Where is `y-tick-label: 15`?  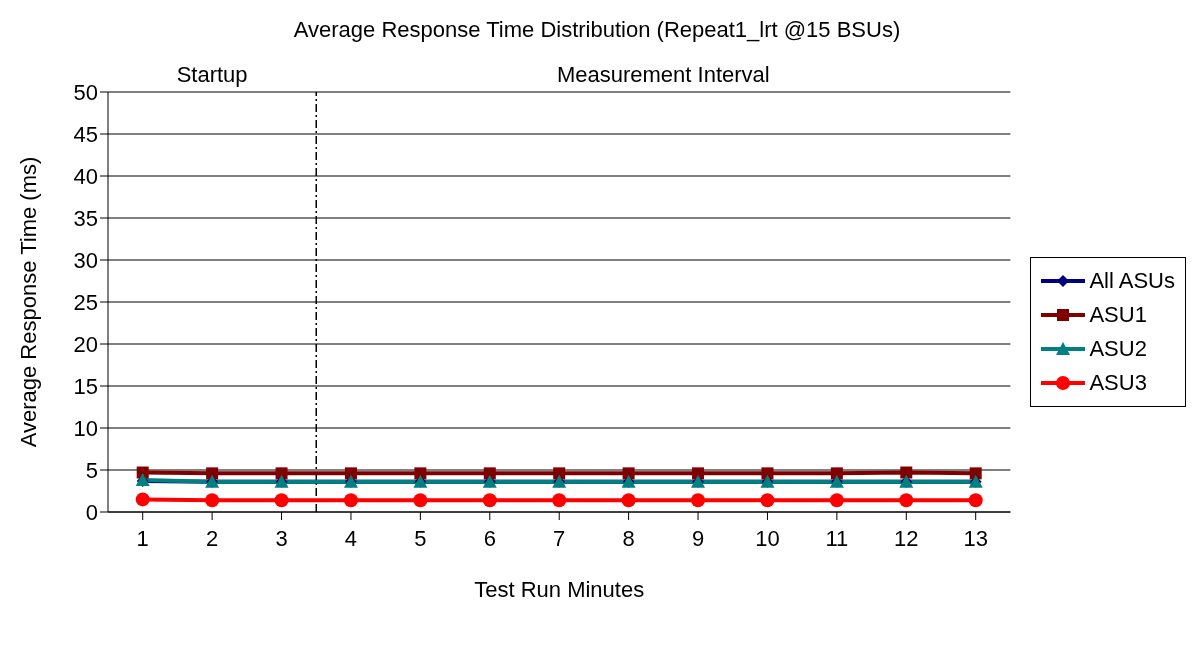 y-tick-label: 15 is located at coordinates (85, 386).